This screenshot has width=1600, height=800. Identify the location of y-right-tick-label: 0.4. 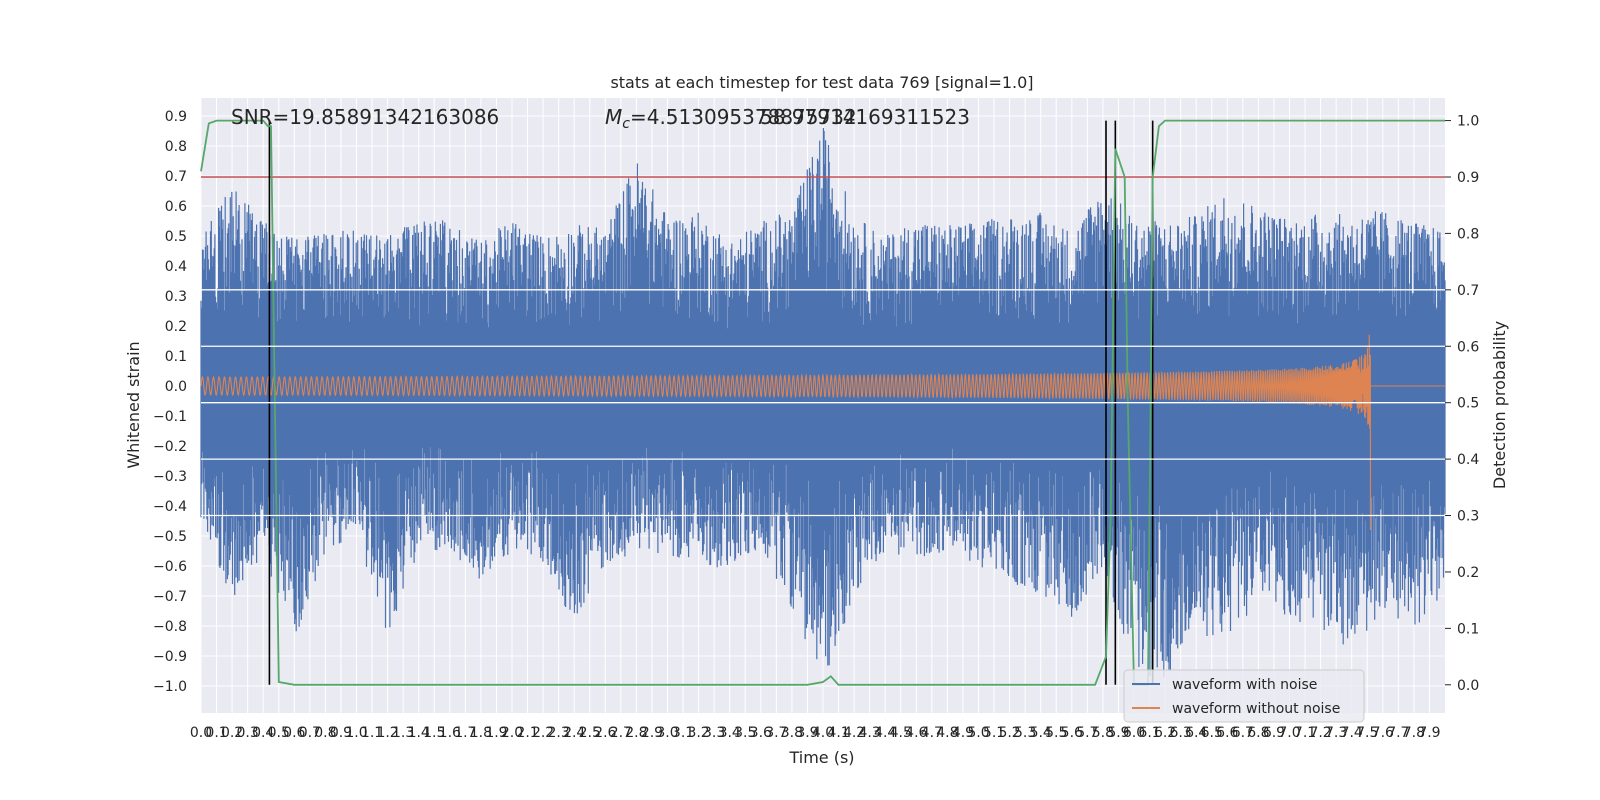
(1468, 460).